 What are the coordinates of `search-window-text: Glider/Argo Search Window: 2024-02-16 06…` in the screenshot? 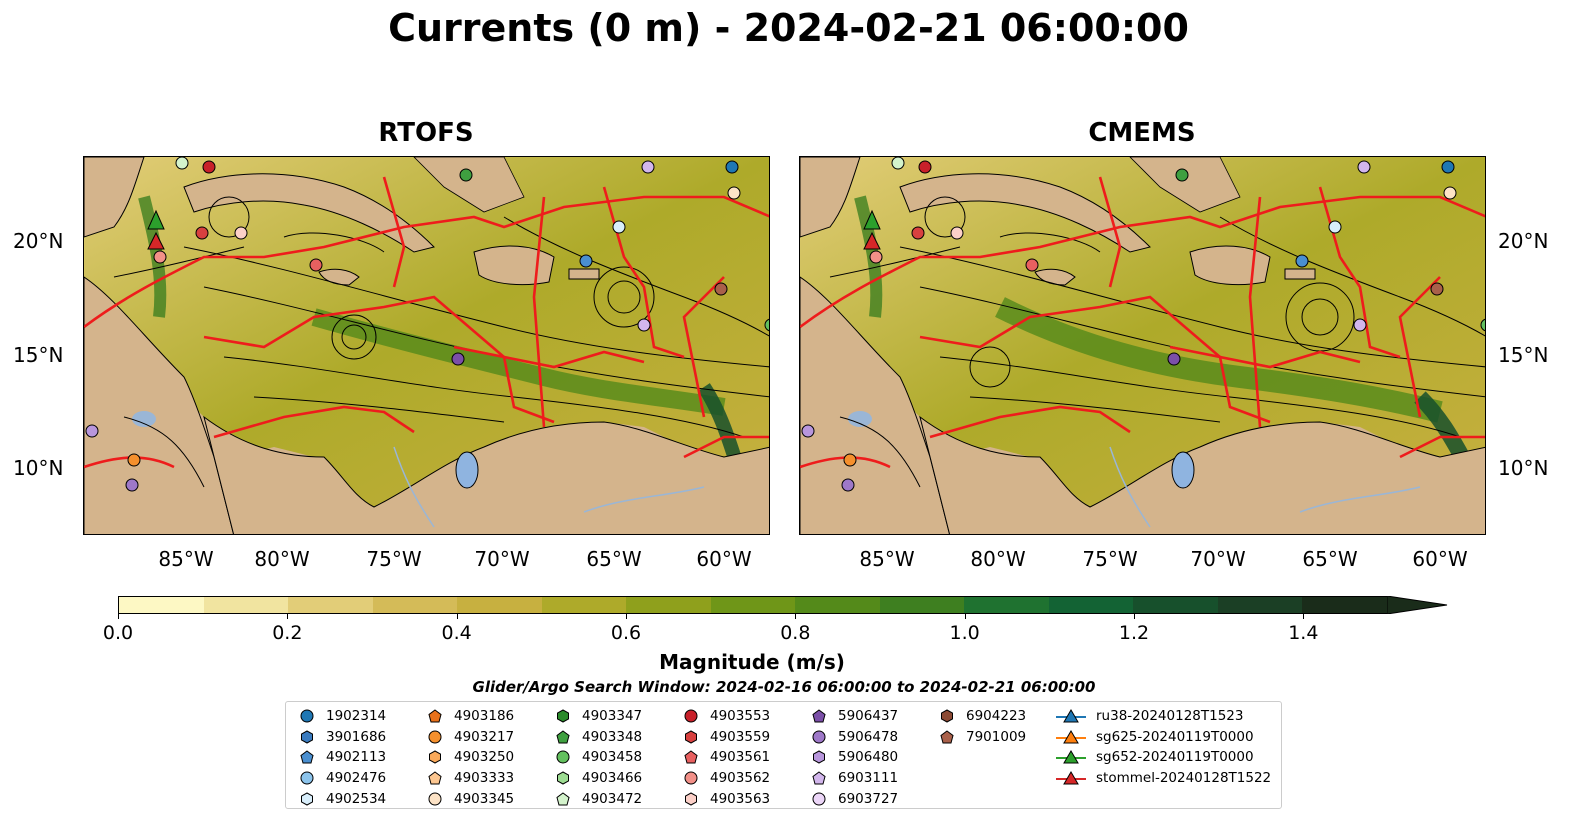 It's located at (784, 687).